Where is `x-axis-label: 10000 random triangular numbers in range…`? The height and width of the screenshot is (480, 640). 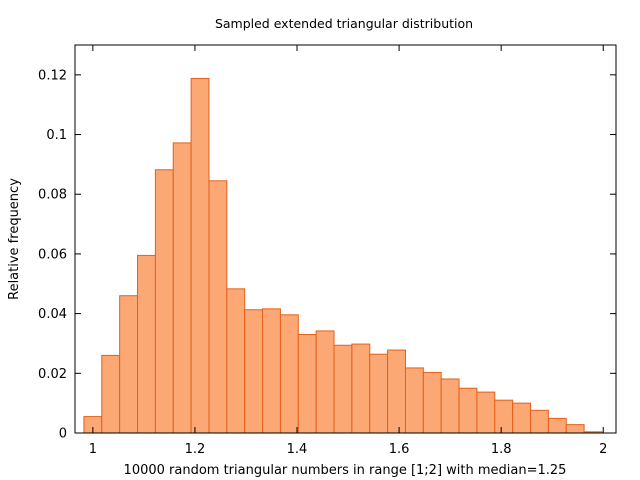
x-axis-label: 10000 random triangular numbers in range… is located at coordinates (345, 470).